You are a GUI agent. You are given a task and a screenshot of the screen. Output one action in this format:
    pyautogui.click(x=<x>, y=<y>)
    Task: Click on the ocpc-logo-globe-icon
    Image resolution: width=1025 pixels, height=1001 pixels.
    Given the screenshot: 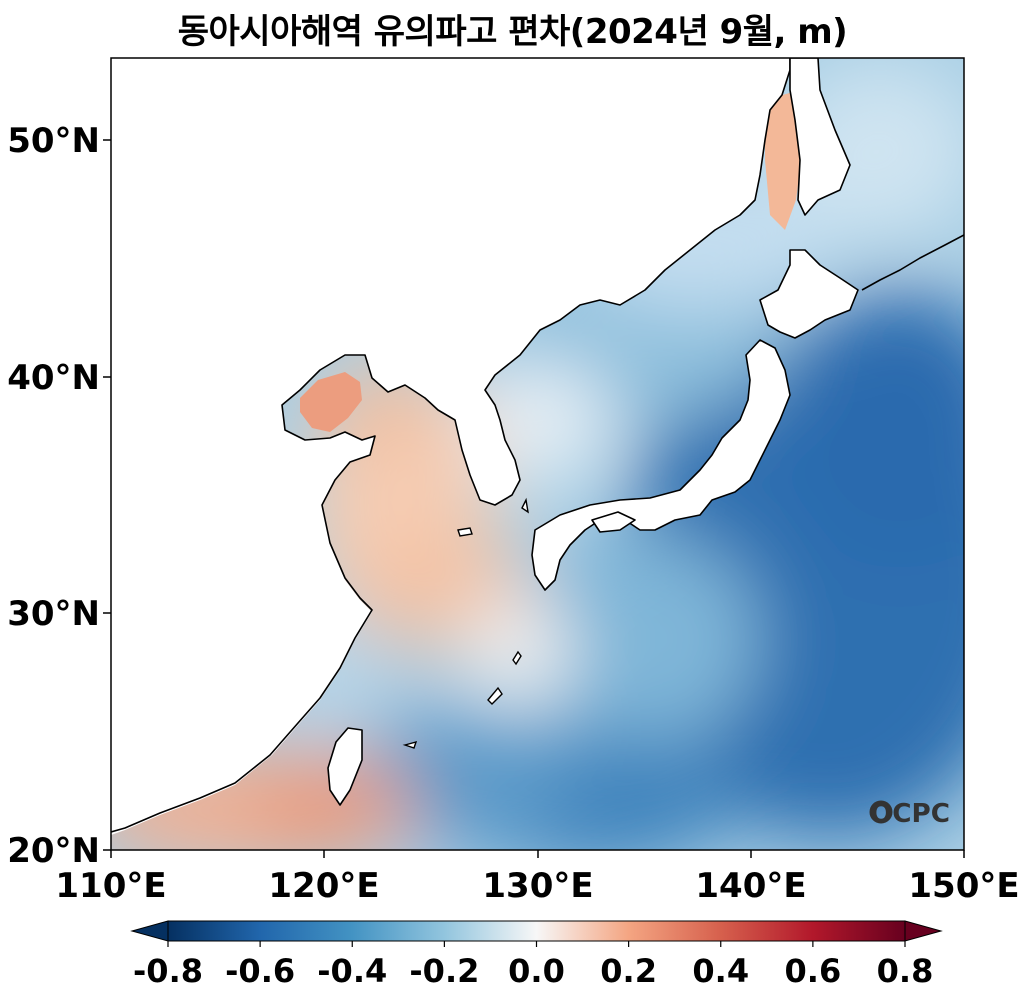 What is the action you would take?
    pyautogui.click(x=881, y=812)
    